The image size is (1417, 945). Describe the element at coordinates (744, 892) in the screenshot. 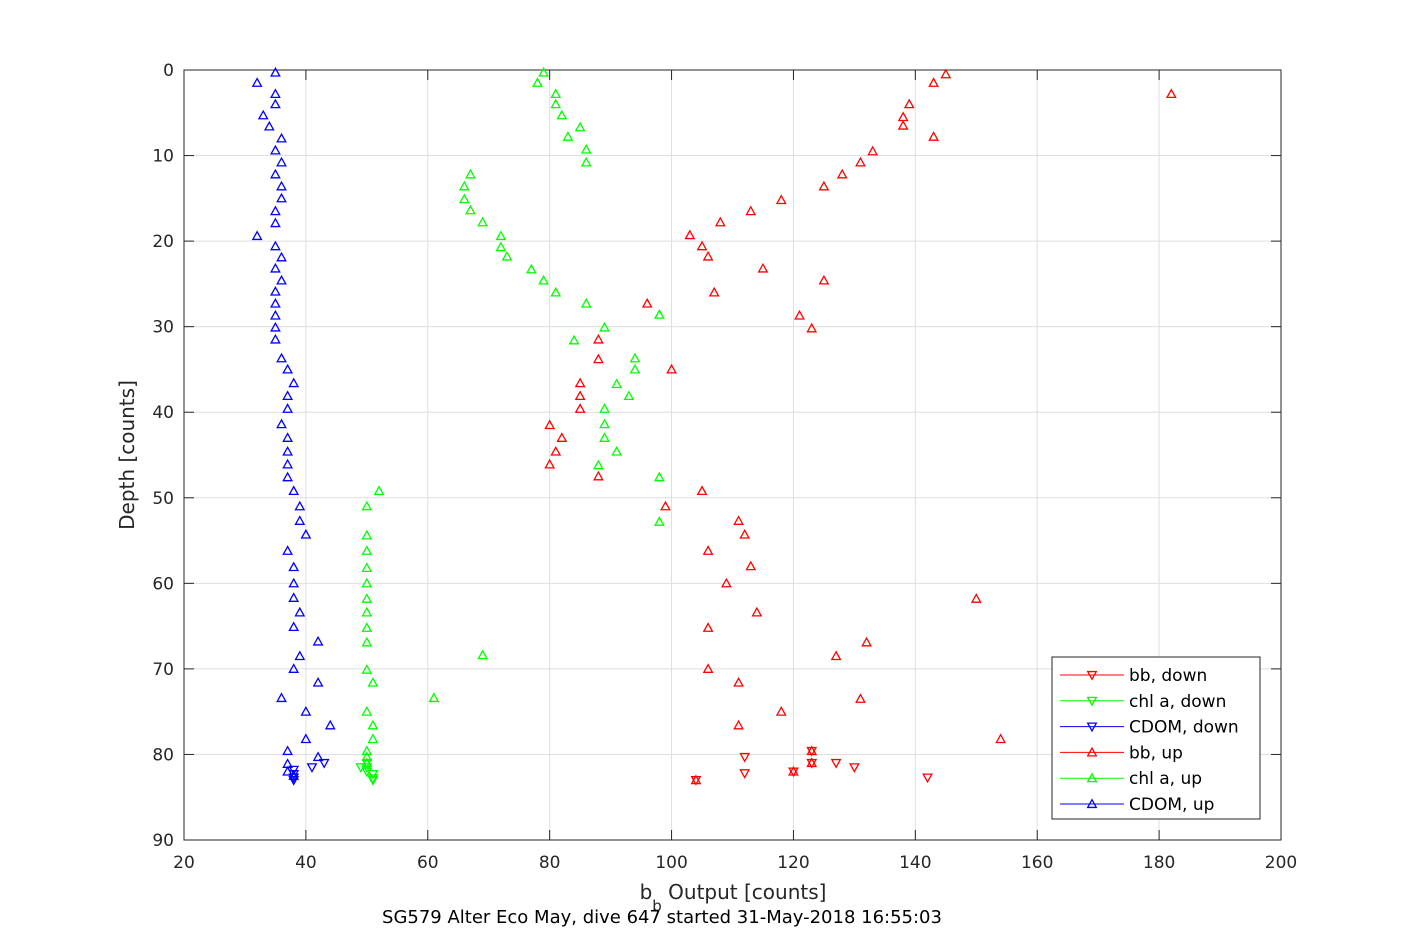

I see `x-axis-label-rest: Output [counts]` at that location.